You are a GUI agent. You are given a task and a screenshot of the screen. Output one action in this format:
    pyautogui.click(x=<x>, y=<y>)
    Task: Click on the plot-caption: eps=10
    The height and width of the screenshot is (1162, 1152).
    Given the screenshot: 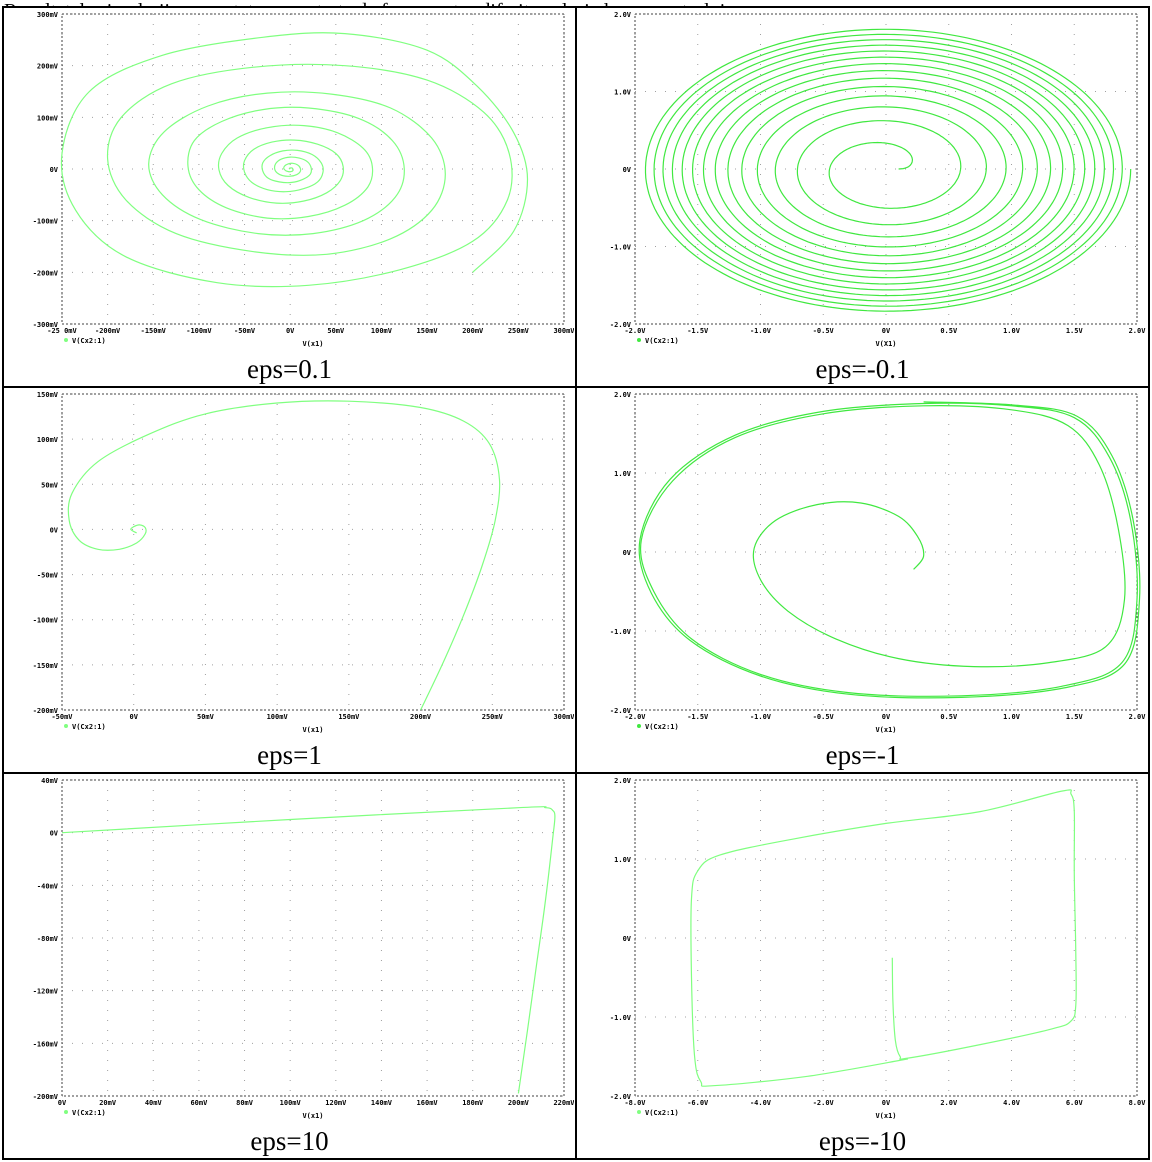 What is the action you would take?
    pyautogui.click(x=289, y=1141)
    